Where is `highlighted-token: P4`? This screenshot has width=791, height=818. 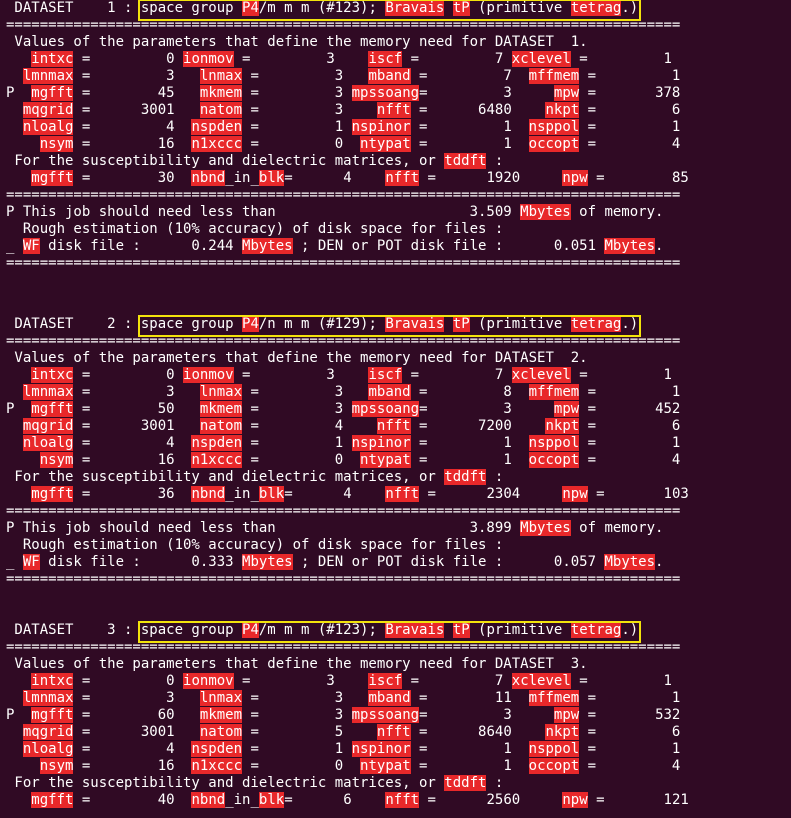
highlighted-token: P4 is located at coordinates (250, 8).